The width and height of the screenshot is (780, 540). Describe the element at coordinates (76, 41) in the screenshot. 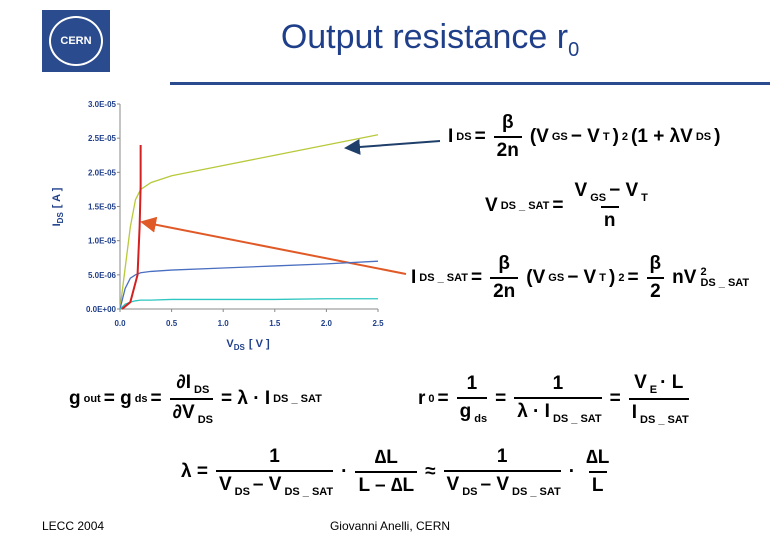

I see `logo-ring: CERN` at that location.